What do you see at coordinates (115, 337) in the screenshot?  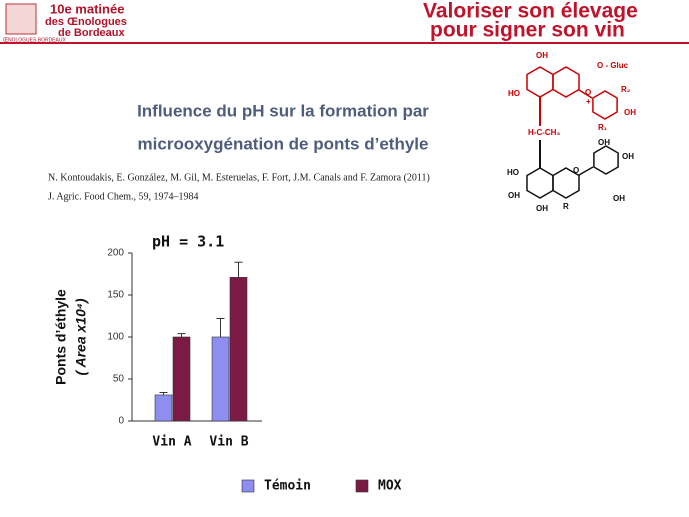 I see `y-tick-label: 100` at bounding box center [115, 337].